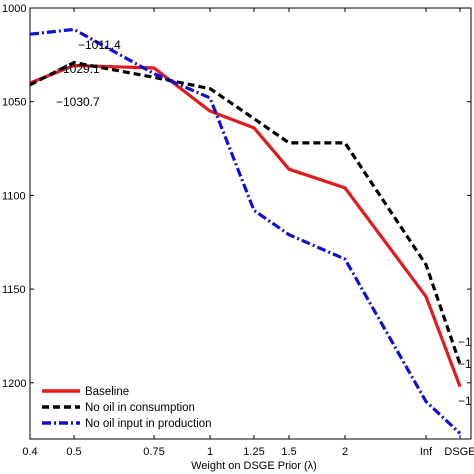 The height and width of the screenshot is (474, 474). I want to click on x-tick-label: 2, so click(345, 452).